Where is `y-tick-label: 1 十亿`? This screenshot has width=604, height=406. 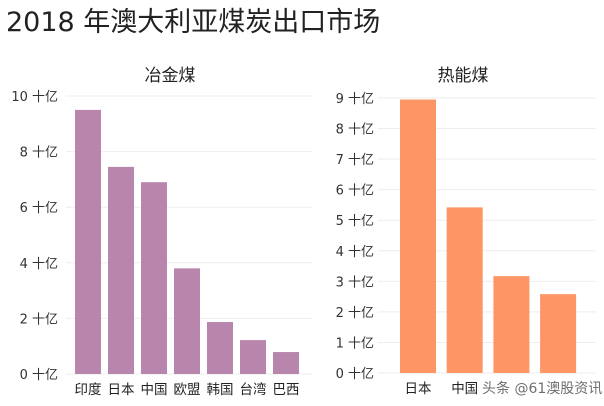
y-tick-label: 1 十亿 is located at coordinates (355, 343).